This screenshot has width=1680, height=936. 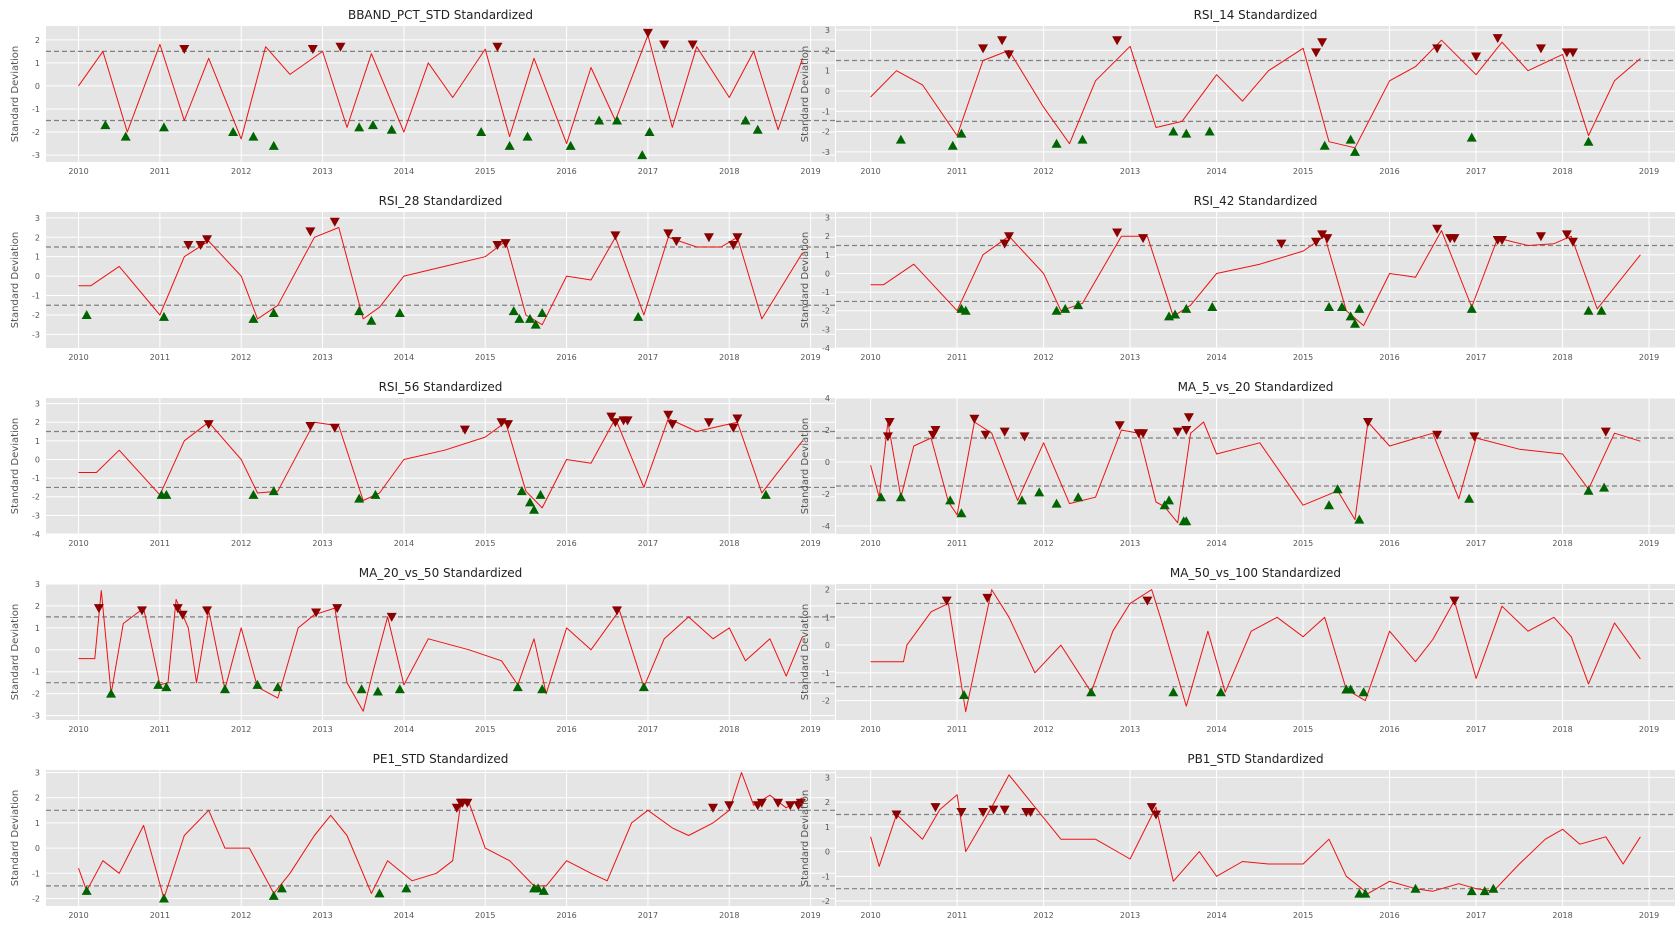 I want to click on y-tick-label: -4, so click(x=36, y=534).